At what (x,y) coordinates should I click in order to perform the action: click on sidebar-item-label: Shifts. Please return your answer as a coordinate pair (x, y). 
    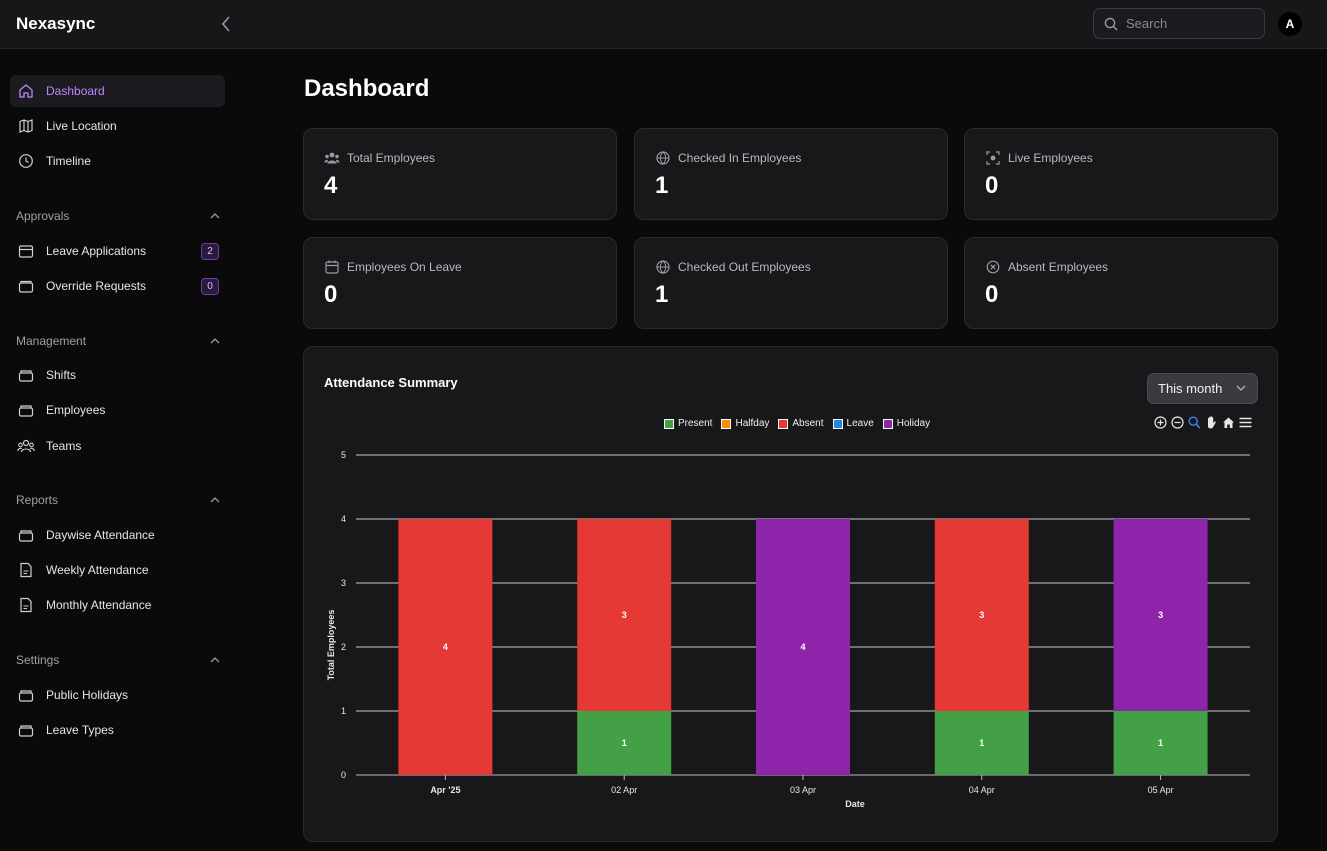
    Looking at the image, I should click on (61, 375).